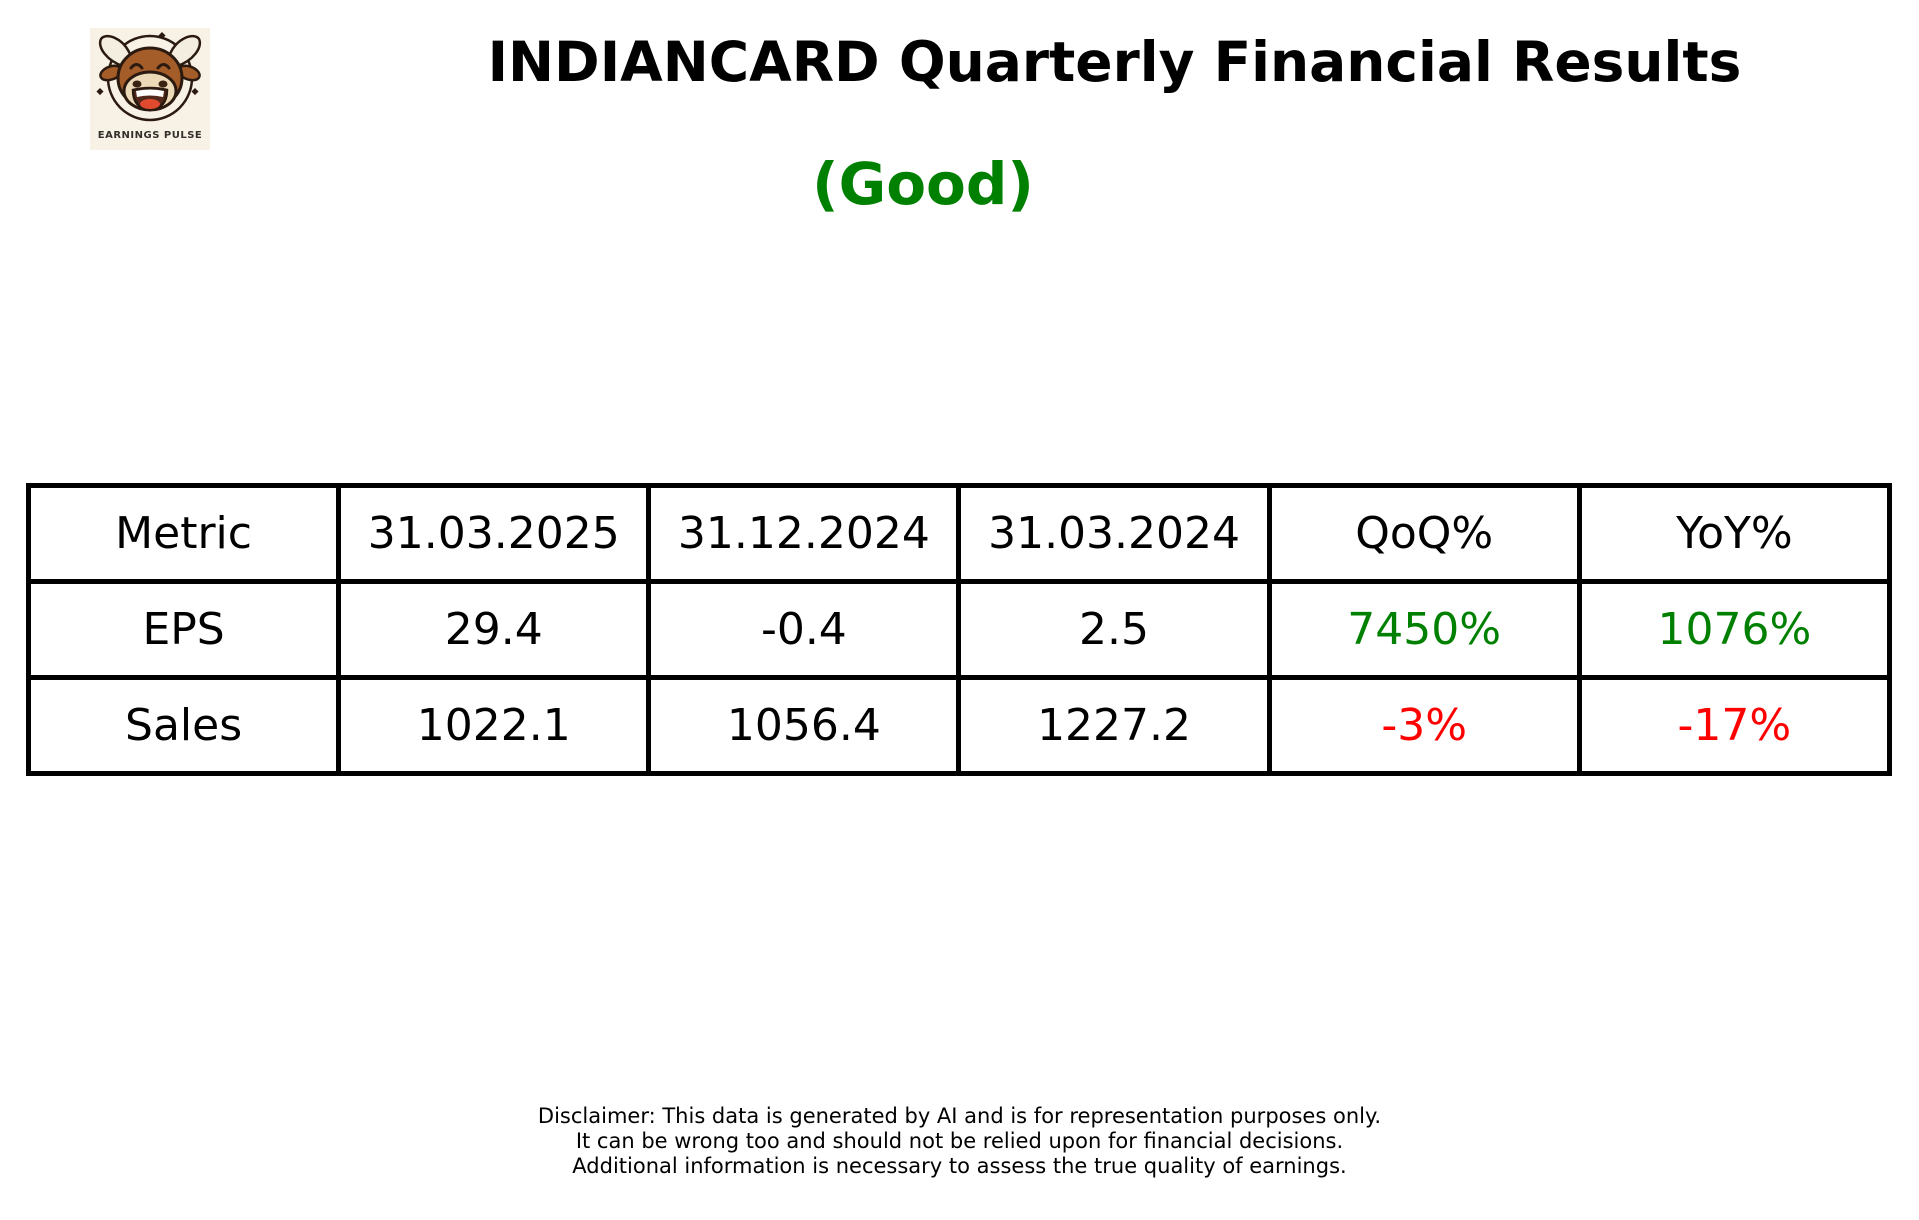 This screenshot has height=1220, width=1919. I want to click on cell-eps-qoq: 7450%, so click(1424, 629).